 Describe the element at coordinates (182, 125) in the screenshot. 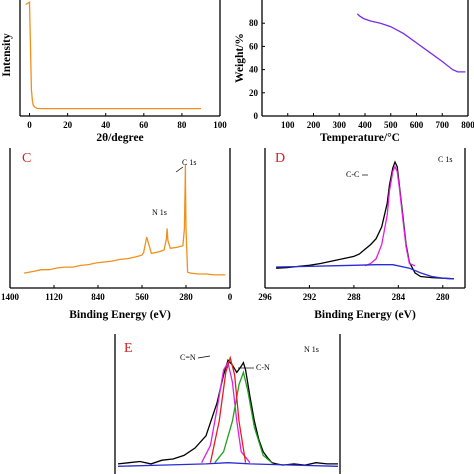

I see `panel-a-xtick-label: 80` at that location.